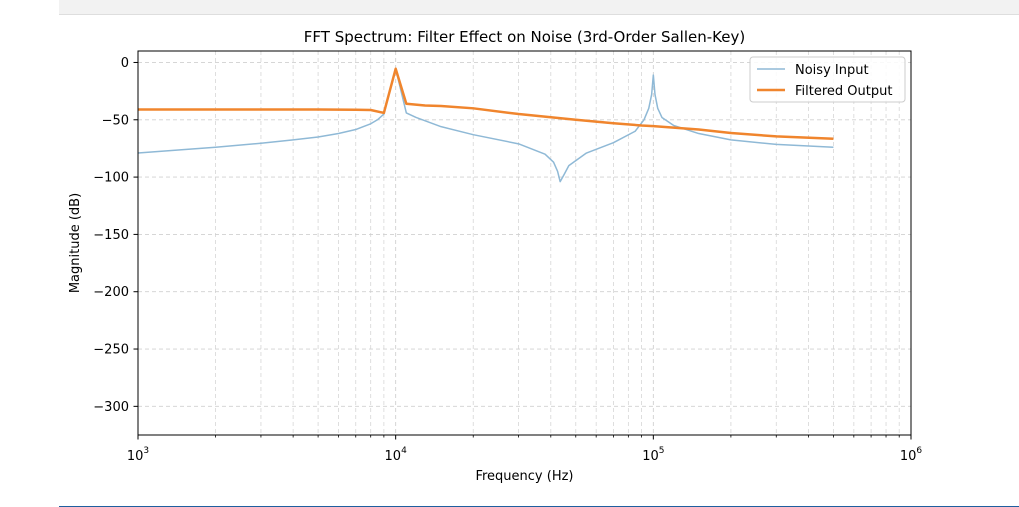  I want to click on y-tick-label: −250, so click(111, 350).